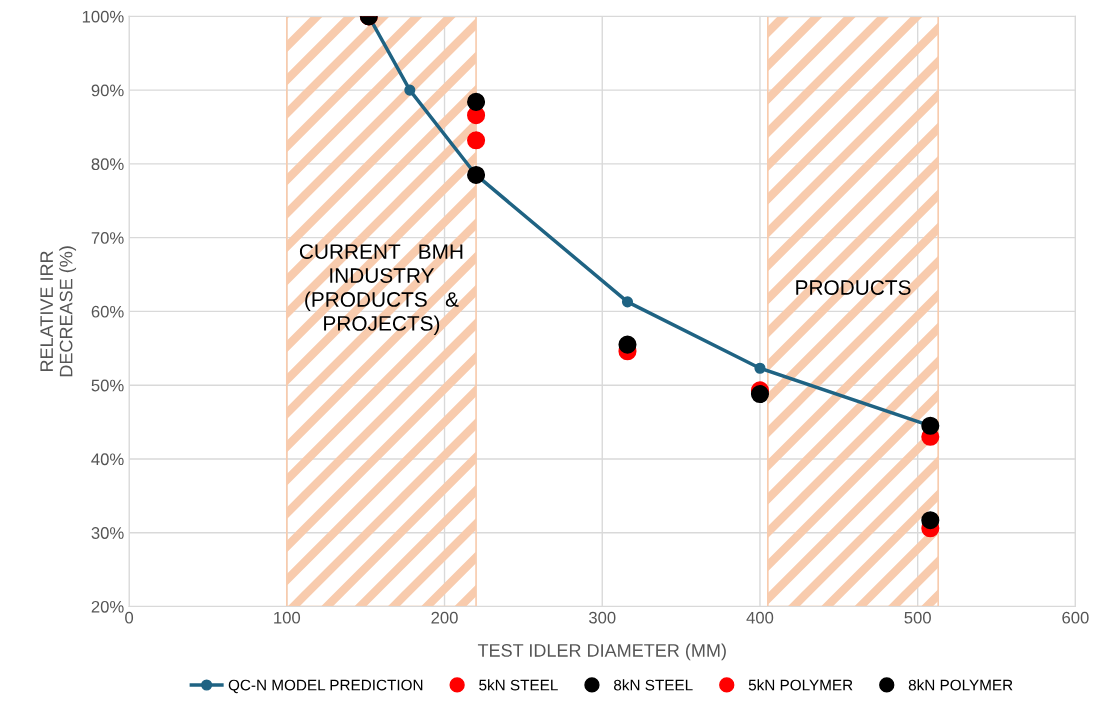  Describe the element at coordinates (107, 459) in the screenshot. I see `y-tick-label: 40%` at that location.